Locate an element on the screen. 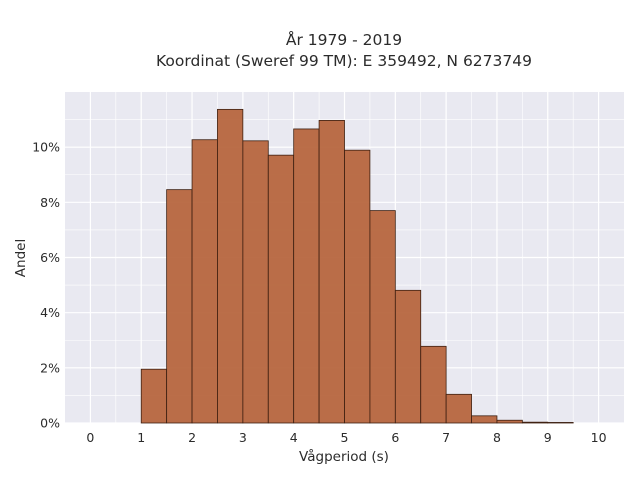 The image size is (640, 480). x-tick-label: 10 is located at coordinates (599, 437).